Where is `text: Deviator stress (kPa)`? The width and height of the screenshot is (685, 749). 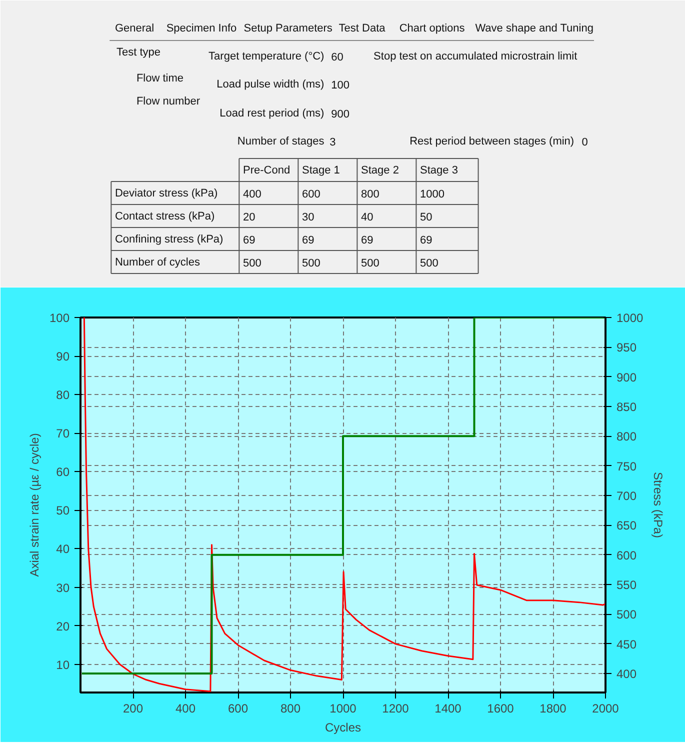 text: Deviator stress (kPa) is located at coordinates (166, 194).